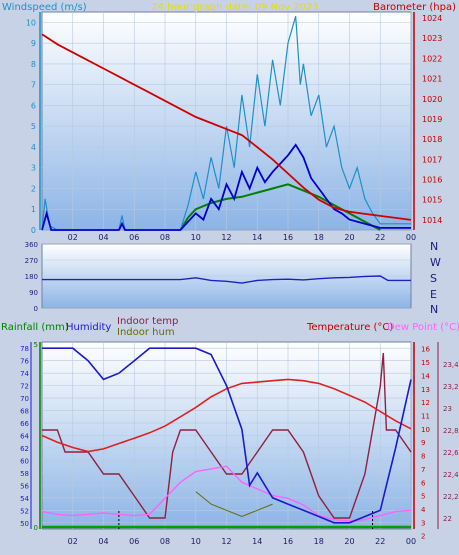 The height and width of the screenshot is (555, 459). What do you see at coordinates (432, 180) in the screenshot?
I see `top-right-tick-label: 1016` at bounding box center [432, 180].